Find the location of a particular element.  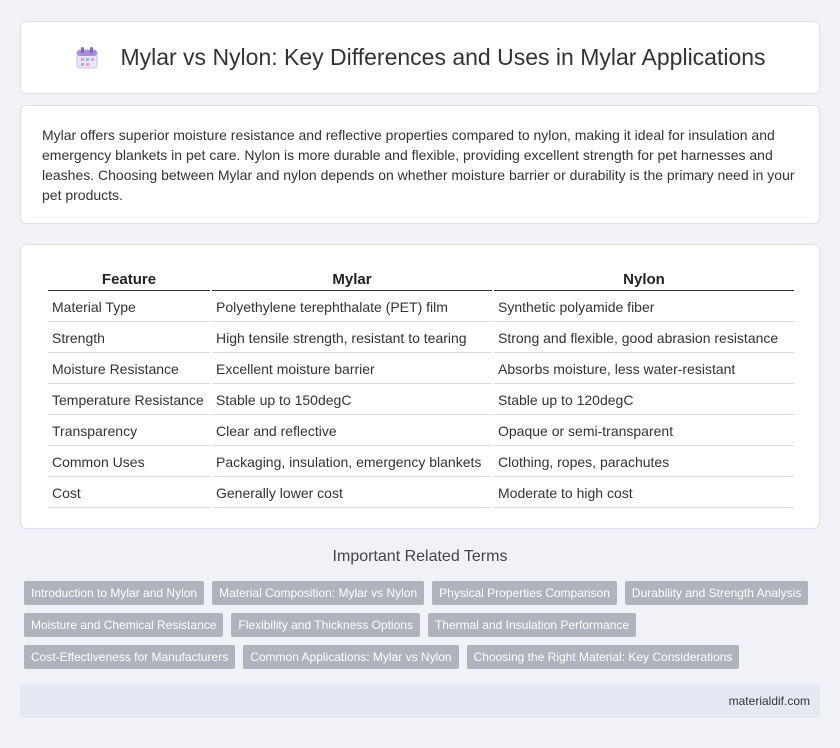

table-cell: Absorbs moisture, less water-resistant is located at coordinates (644, 369).